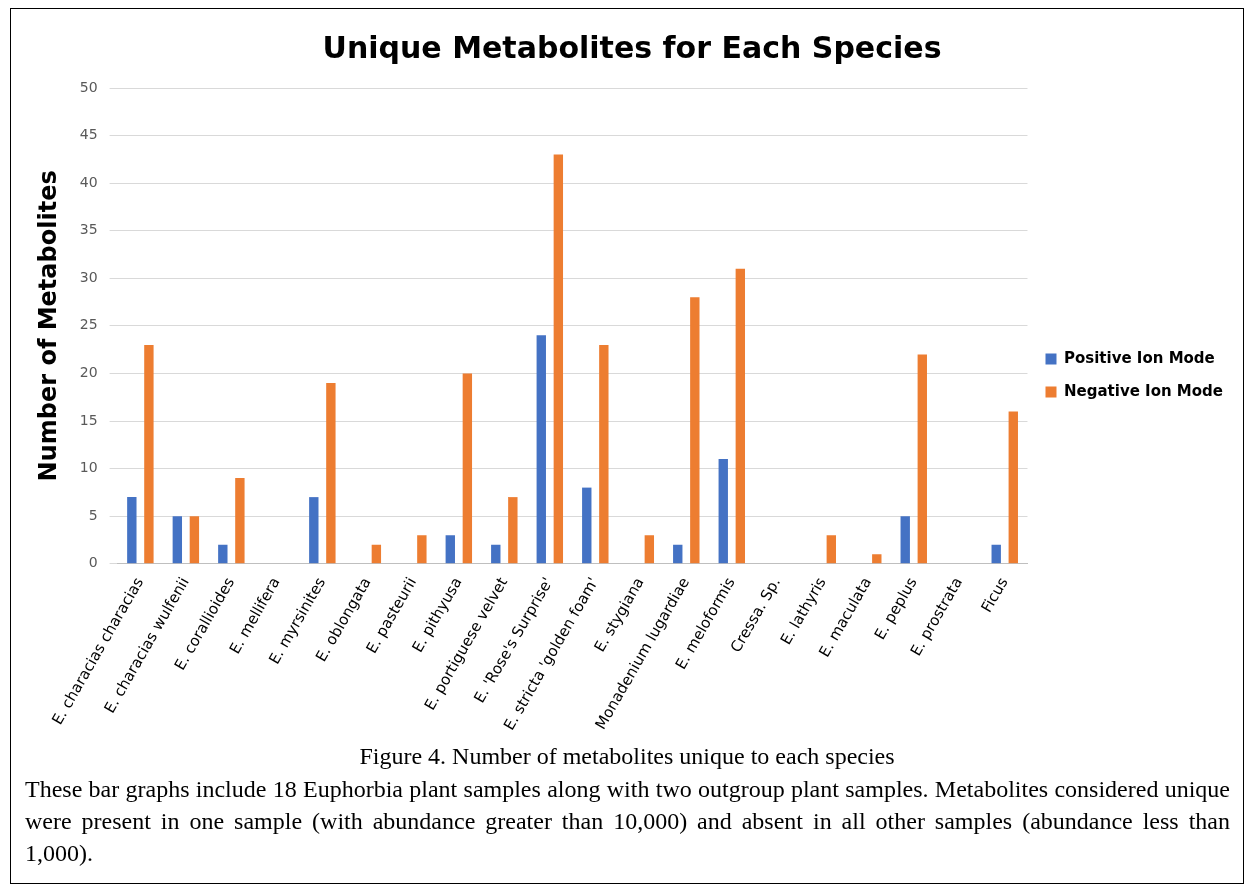 Image resolution: width=1248 pixels, height=890 pixels. What do you see at coordinates (627, 756) in the screenshot?
I see `caption: Figure 4. Number of metabolites unique to each species` at bounding box center [627, 756].